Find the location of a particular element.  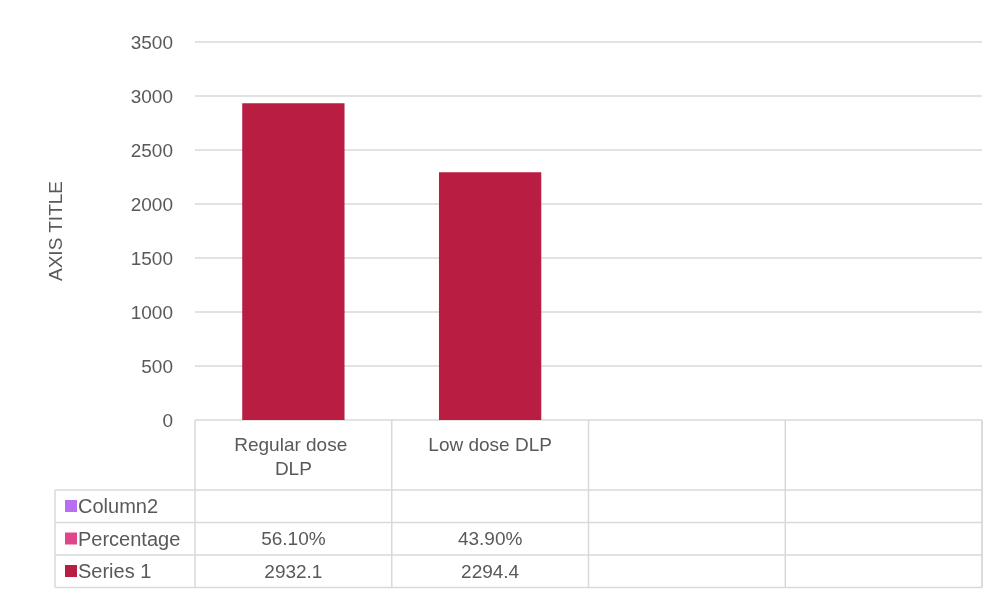

y-tick-label: 2000 is located at coordinates (151, 204).